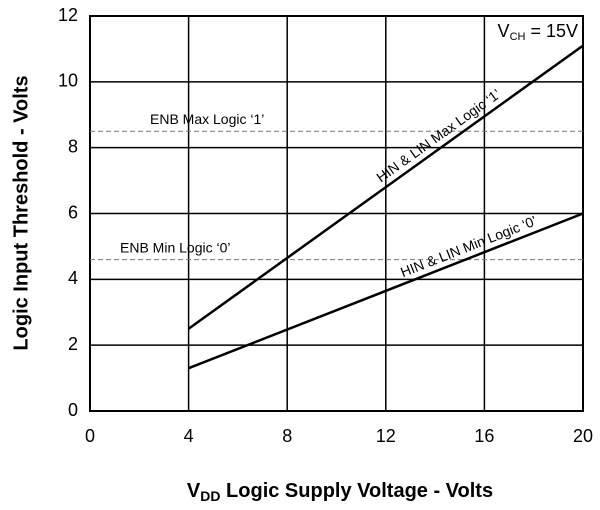 The image size is (600, 510). What do you see at coordinates (551, 31) in the screenshot?
I see `annotation-rest: = 15V` at bounding box center [551, 31].